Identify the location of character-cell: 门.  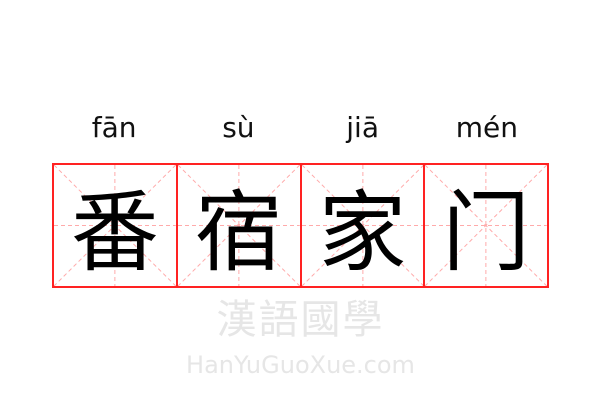
(486, 225).